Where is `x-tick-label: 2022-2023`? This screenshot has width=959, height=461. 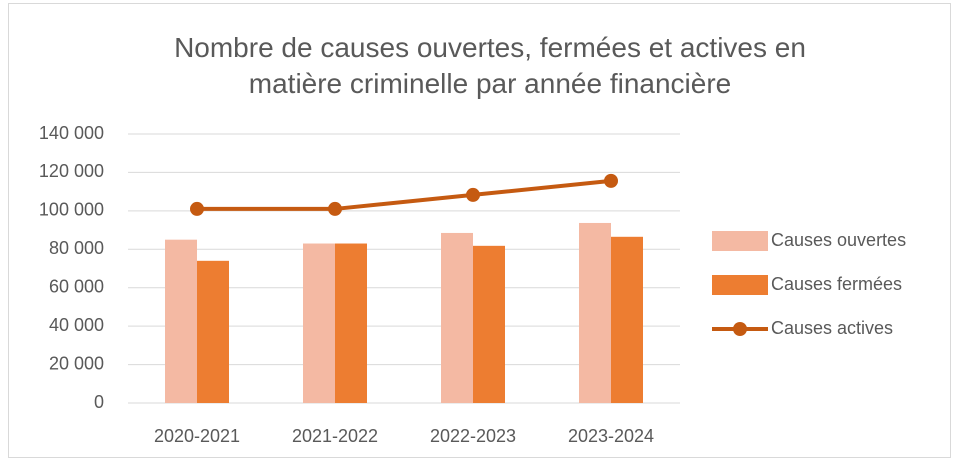 x-tick-label: 2022-2023 is located at coordinates (473, 436).